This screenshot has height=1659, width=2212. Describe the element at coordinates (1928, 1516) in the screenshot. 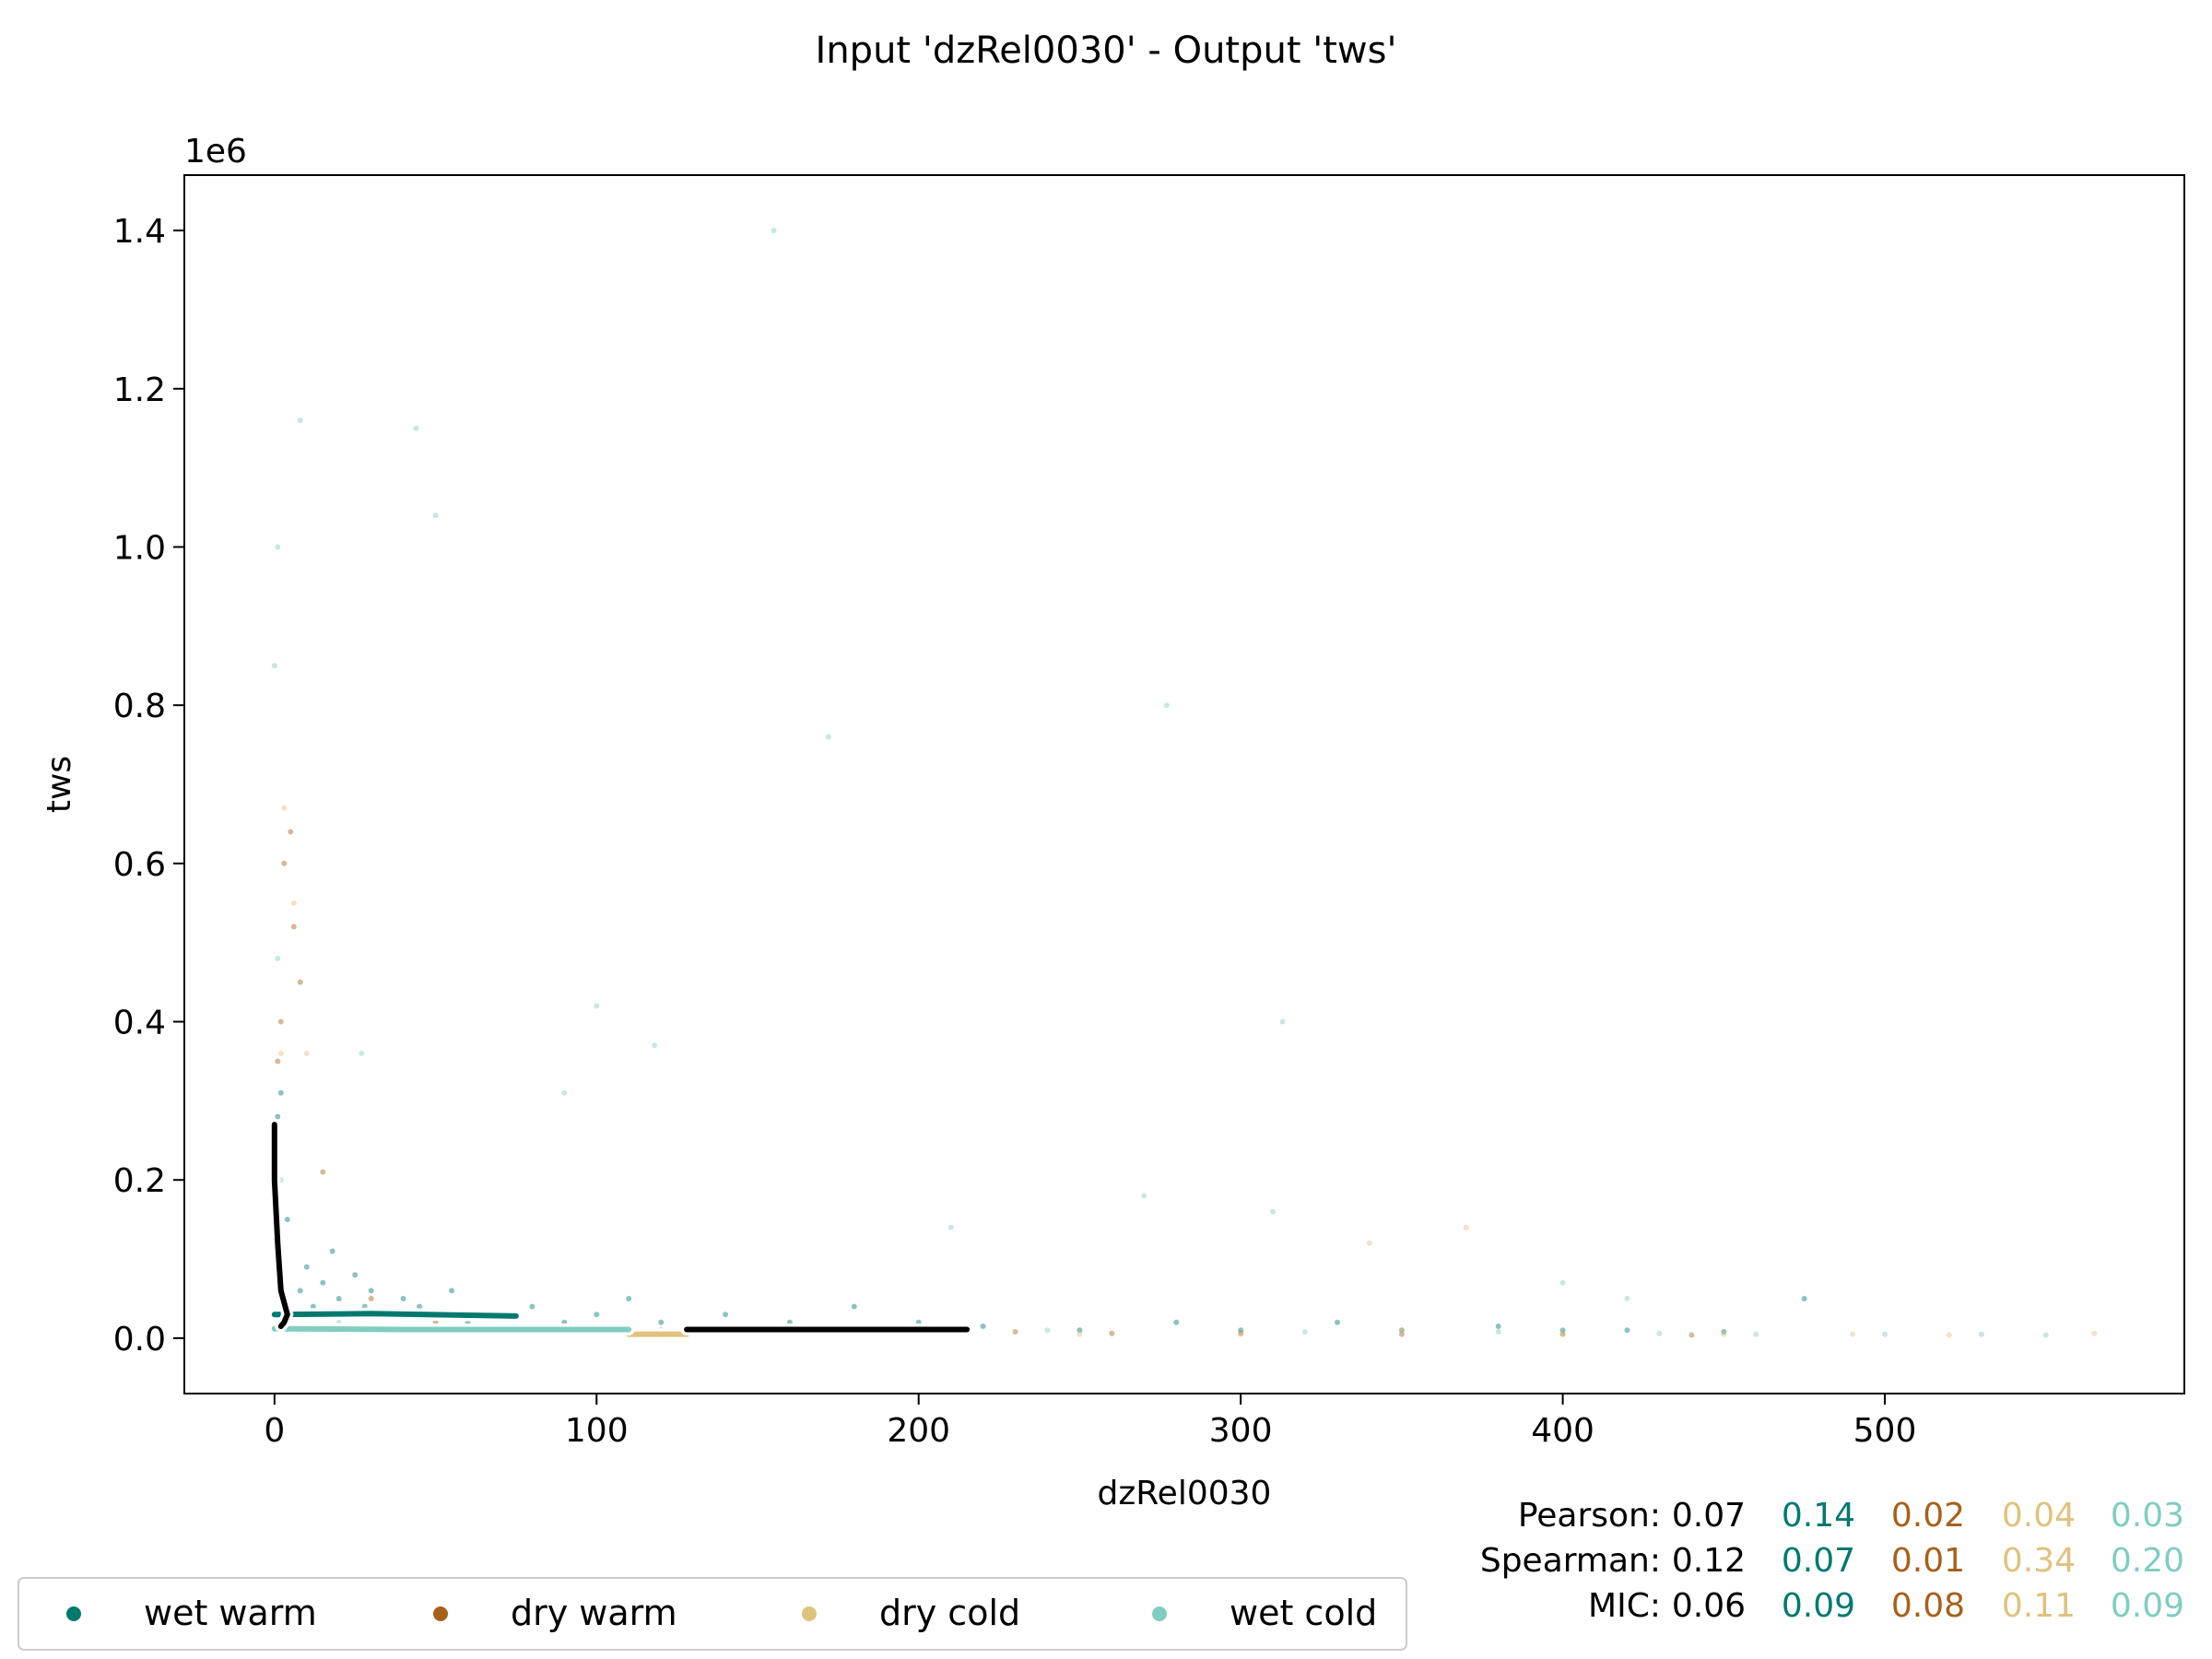

I see `stats-value: 0.02` at that location.